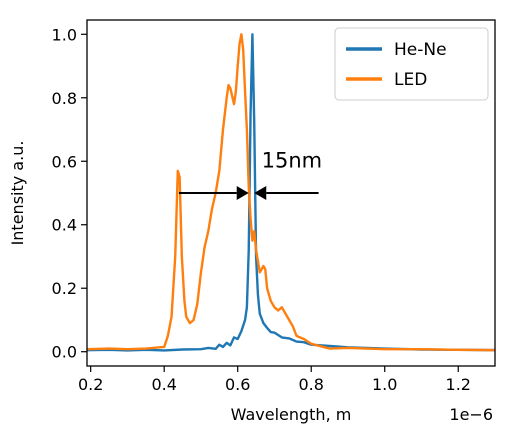  I want to click on x-tick-label: 1.2, so click(458, 384).